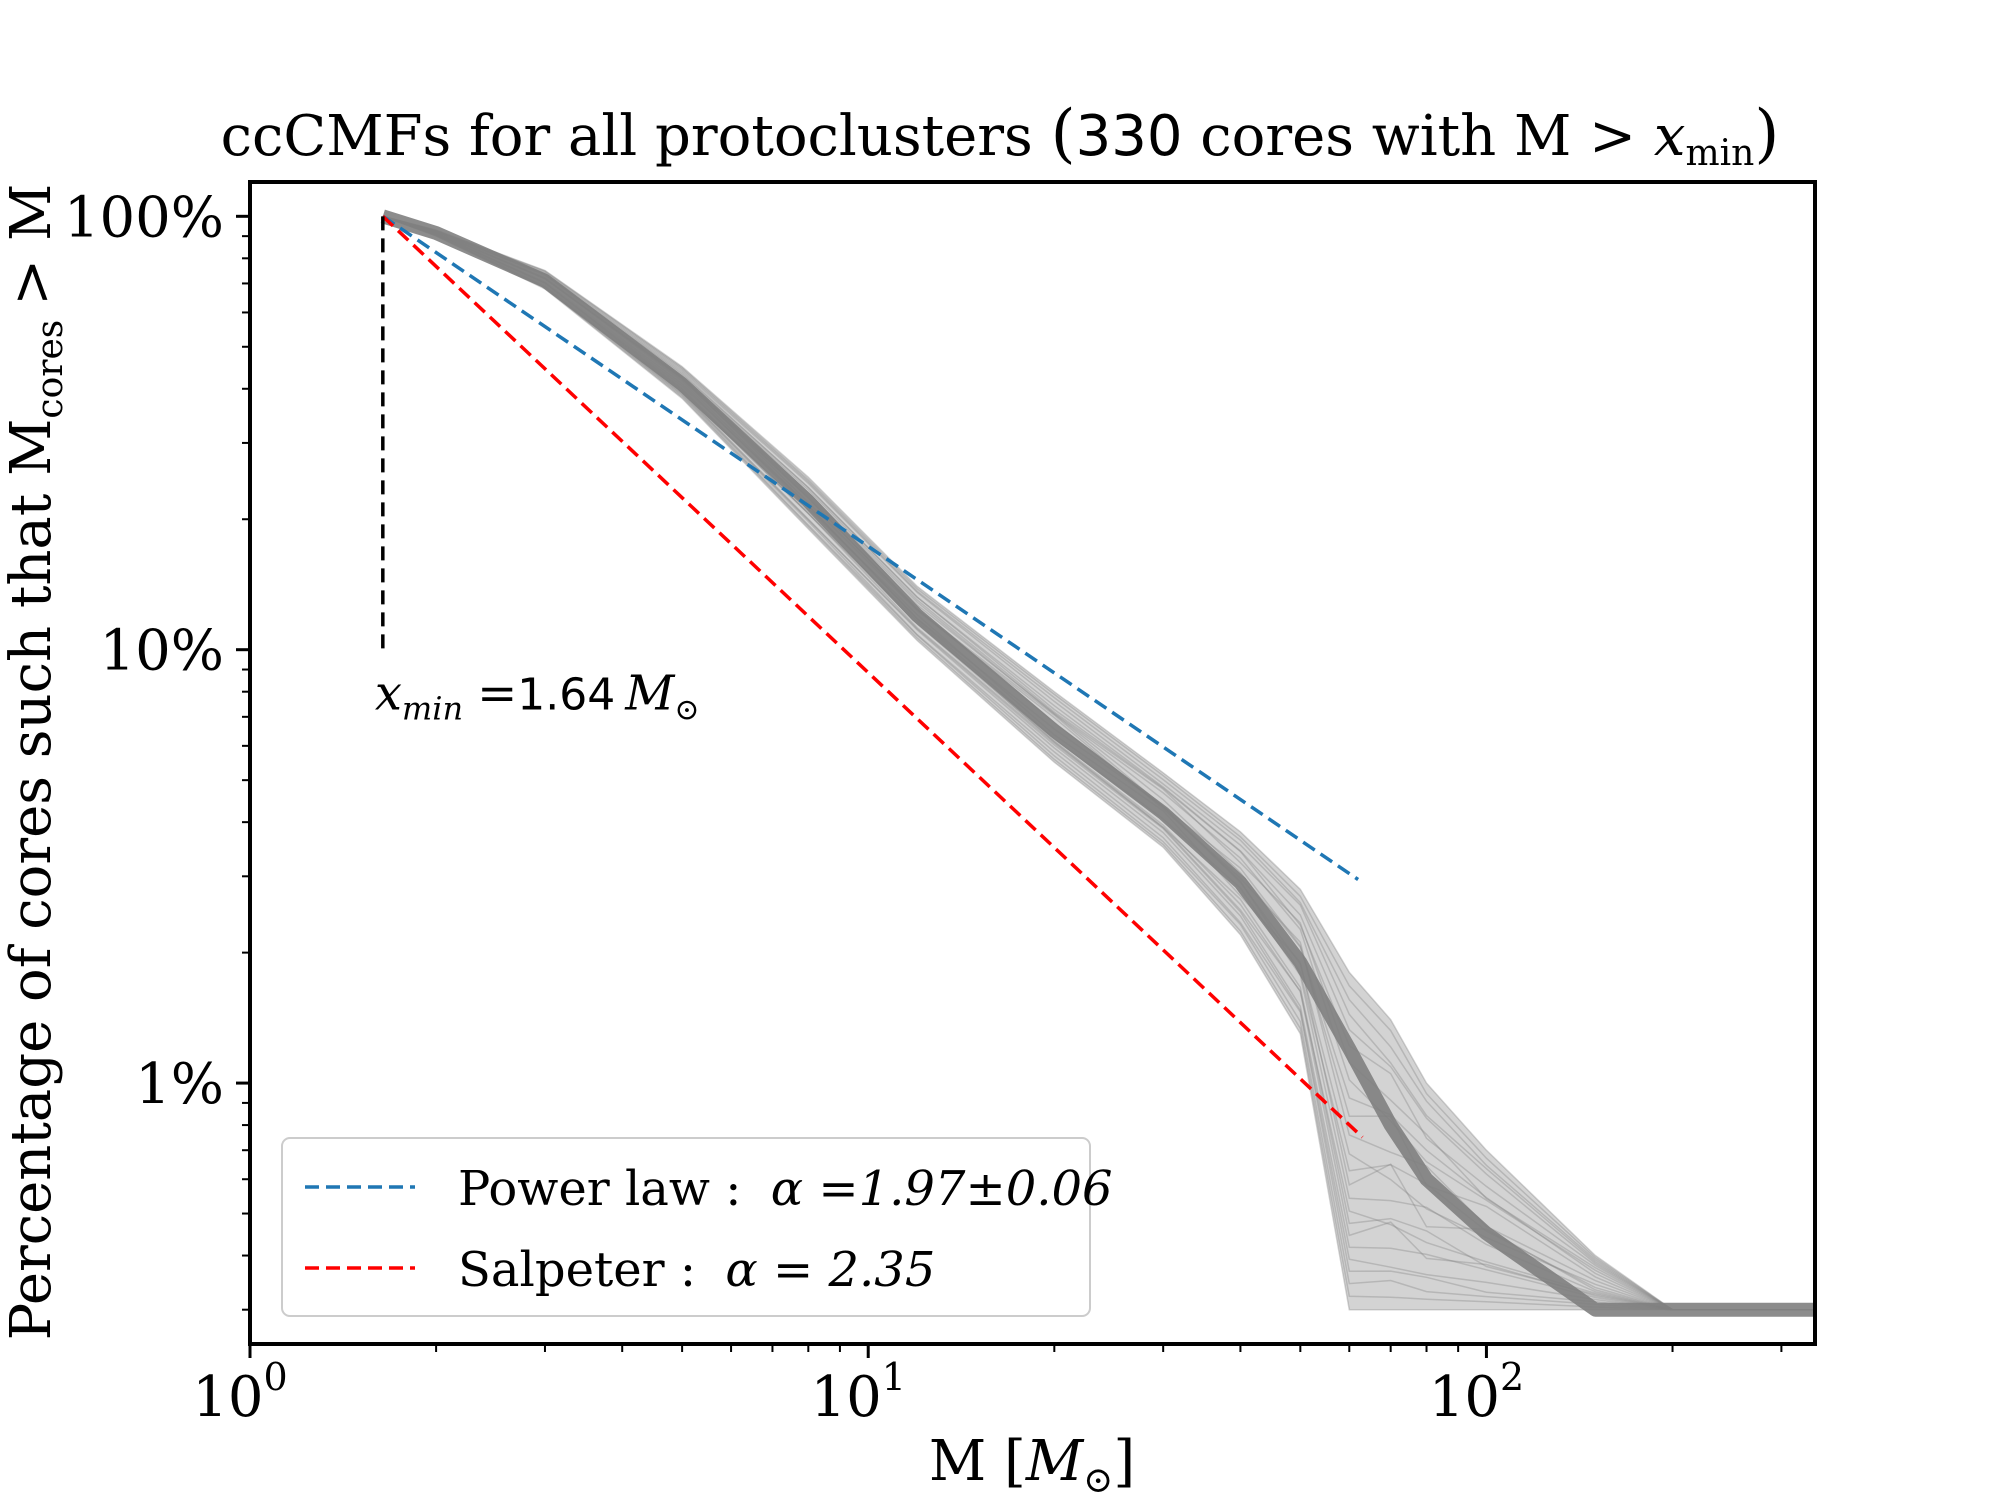 The image size is (2000, 1500). What do you see at coordinates (1612, 136) in the screenshot?
I see `title-gt: >` at bounding box center [1612, 136].